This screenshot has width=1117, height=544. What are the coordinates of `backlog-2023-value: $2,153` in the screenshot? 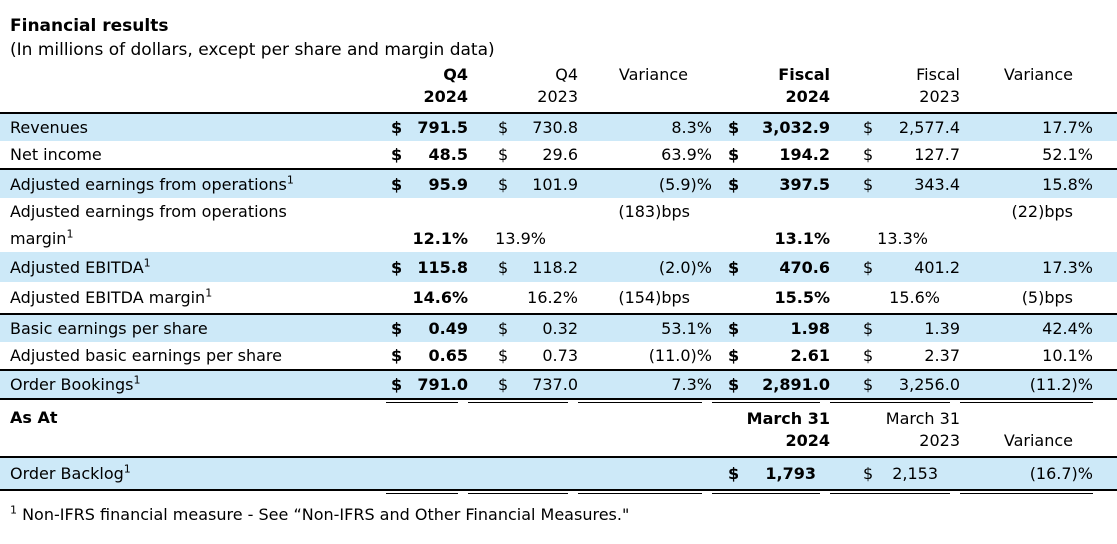 It's located at (900, 473).